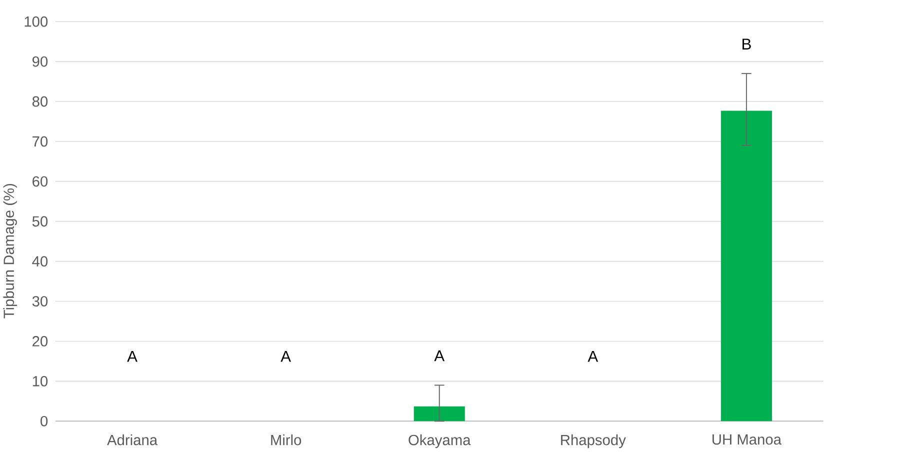 Image resolution: width=900 pixels, height=468 pixels. I want to click on x-tick-label: Mirlo, so click(286, 440).